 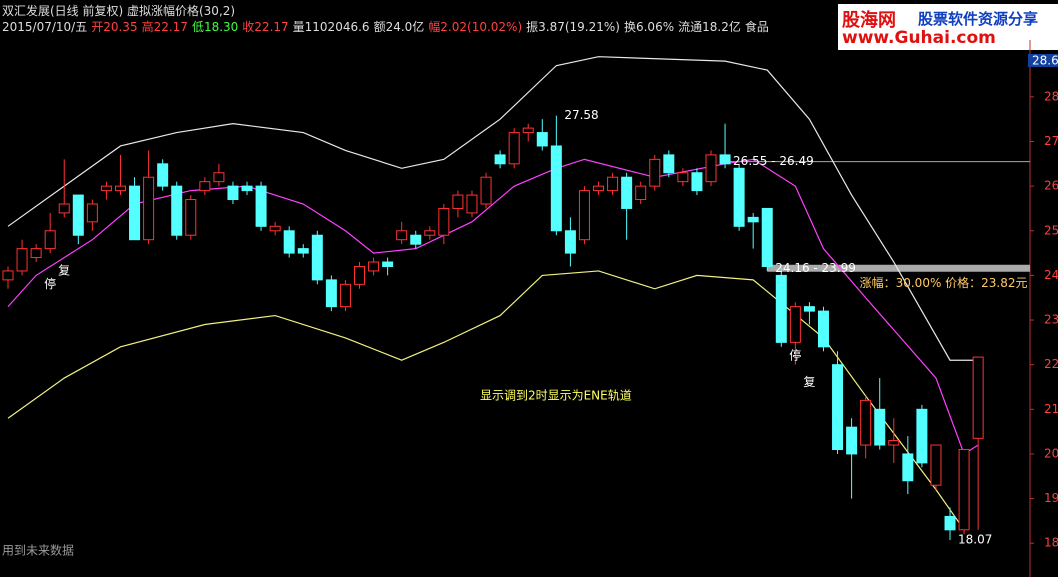 I want to click on quote-field: 开20.35, so click(x=114, y=27).